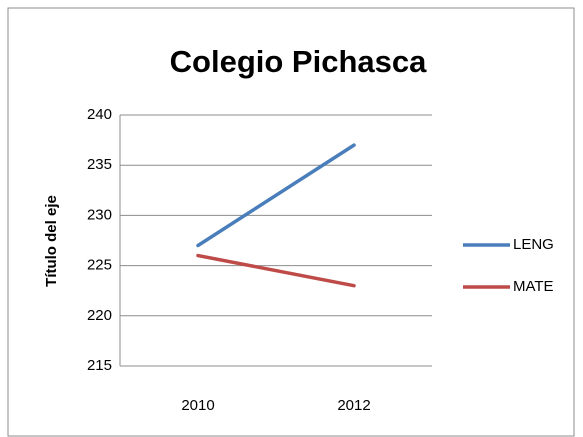 This screenshot has width=583, height=437. Describe the element at coordinates (298, 61) in the screenshot. I see `chart-title: Colegio Pichasca` at that location.